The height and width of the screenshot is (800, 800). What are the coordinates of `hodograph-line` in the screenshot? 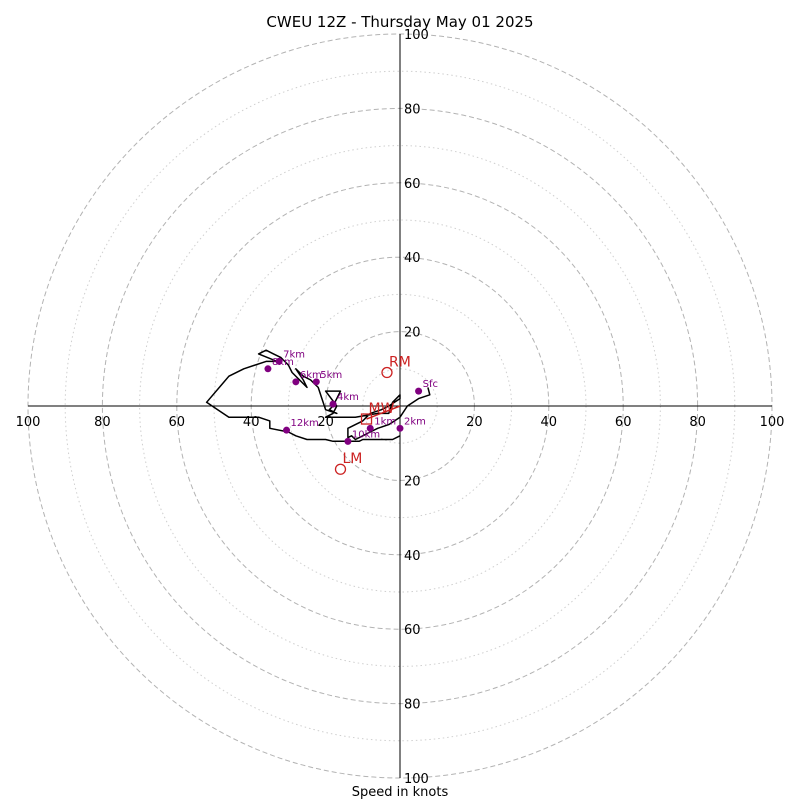 It's located at (318, 396).